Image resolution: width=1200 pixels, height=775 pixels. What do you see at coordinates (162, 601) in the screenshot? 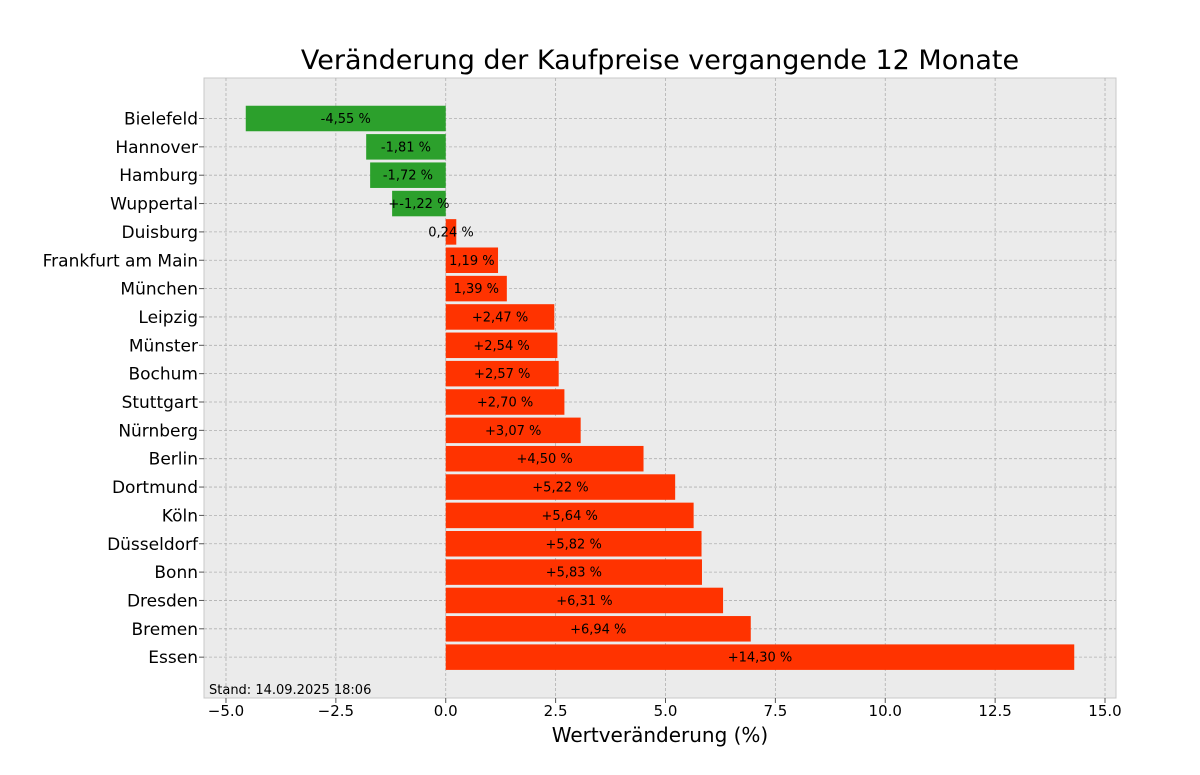
I see `category-label: Dresden` at bounding box center [162, 601].